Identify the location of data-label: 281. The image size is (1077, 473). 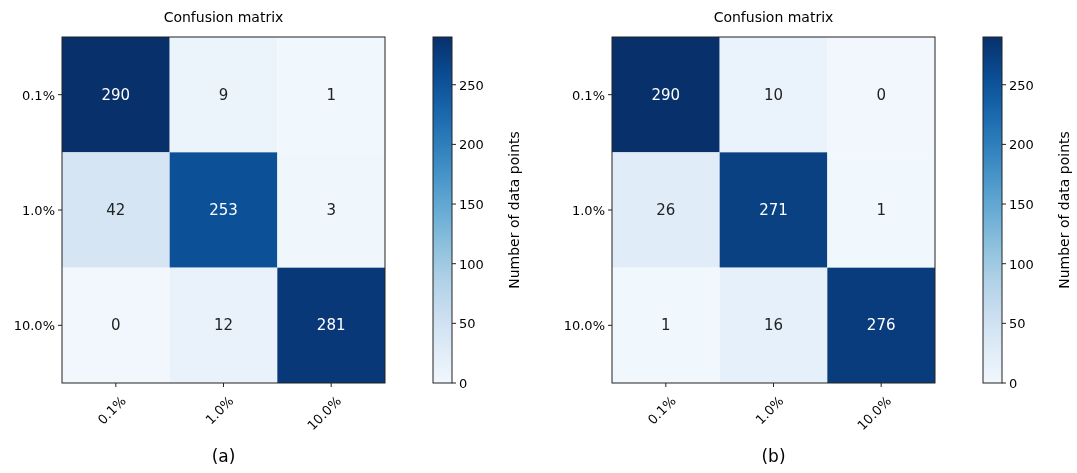
(331, 325).